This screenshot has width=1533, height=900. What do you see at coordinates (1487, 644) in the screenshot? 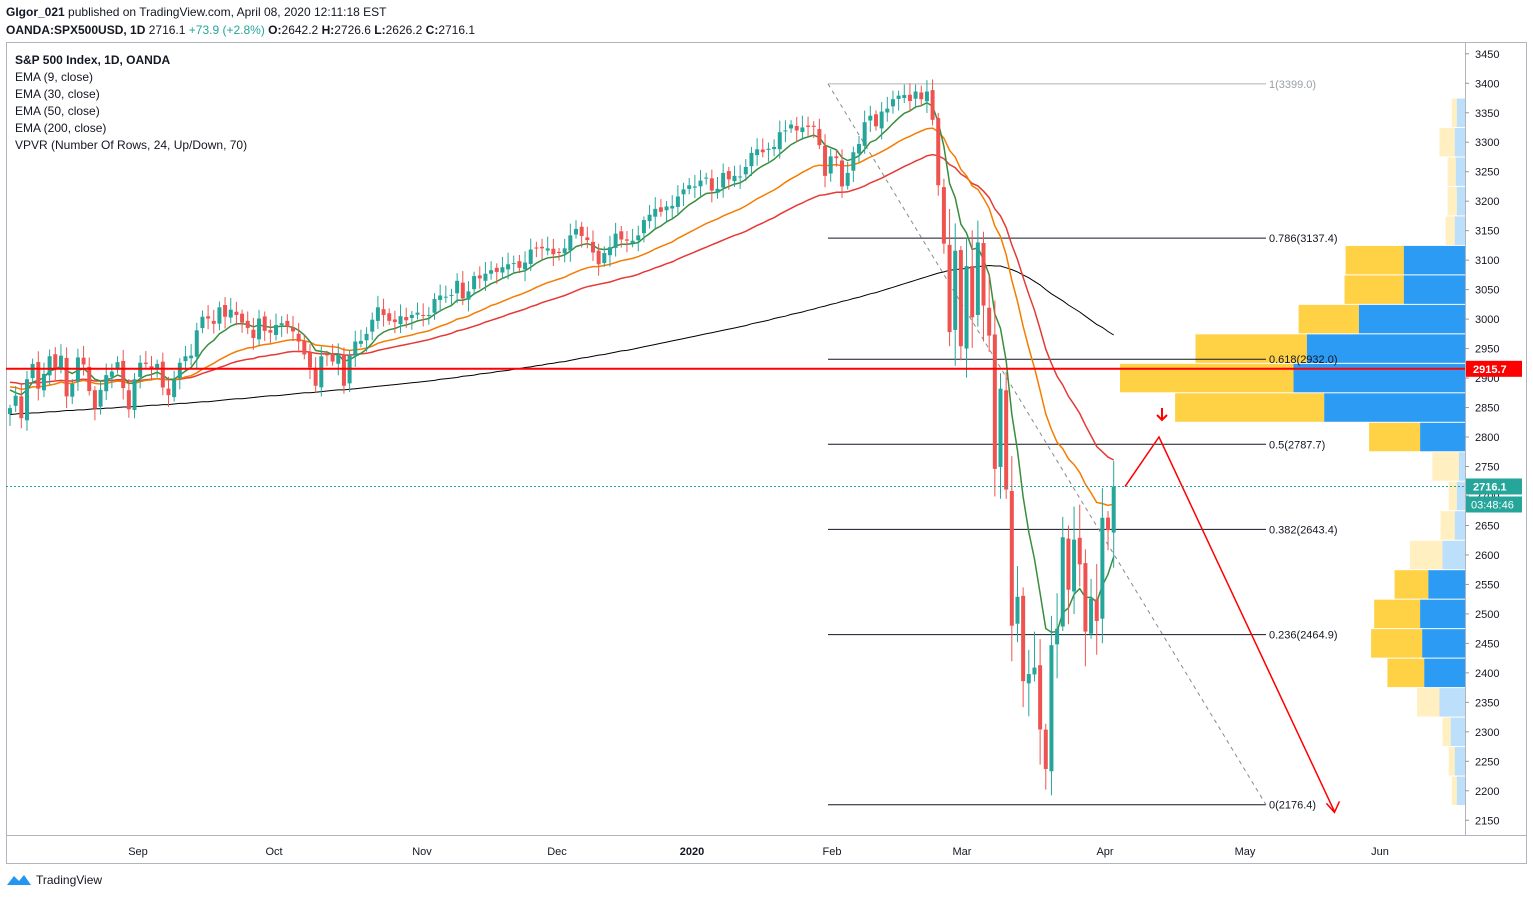
I see `price-tick-label: 2450` at bounding box center [1487, 644].